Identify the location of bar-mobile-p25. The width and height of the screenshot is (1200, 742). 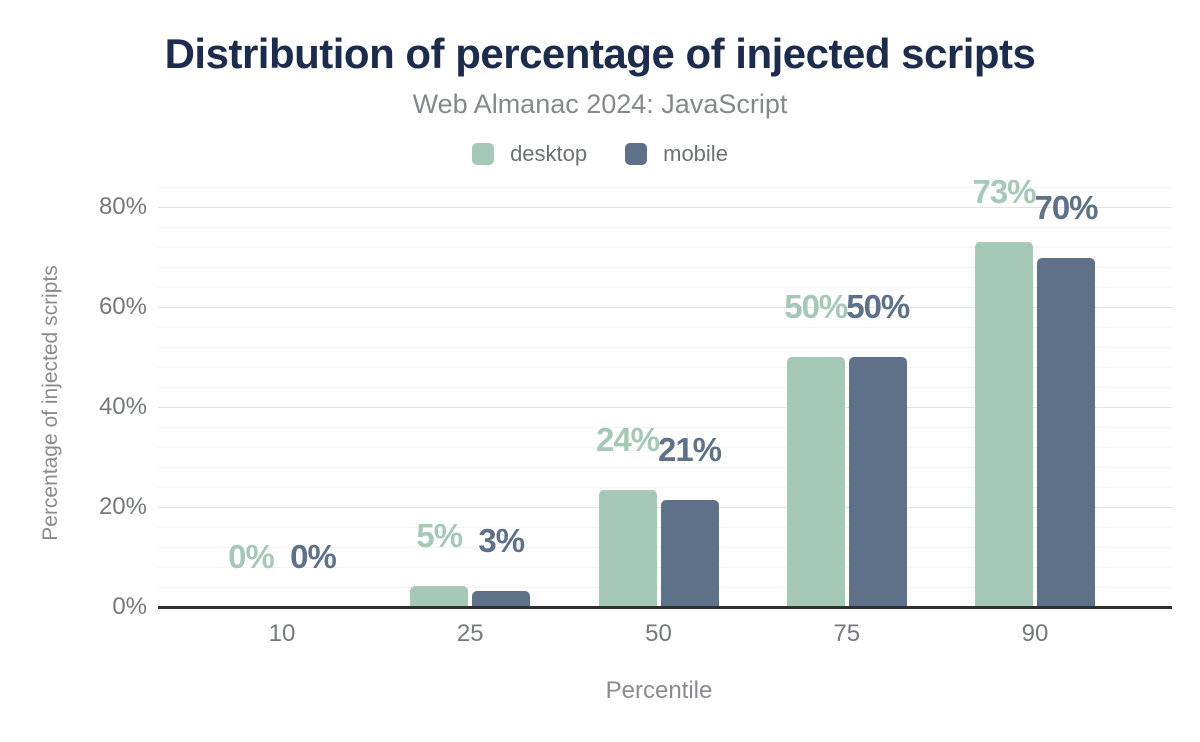
(501, 599).